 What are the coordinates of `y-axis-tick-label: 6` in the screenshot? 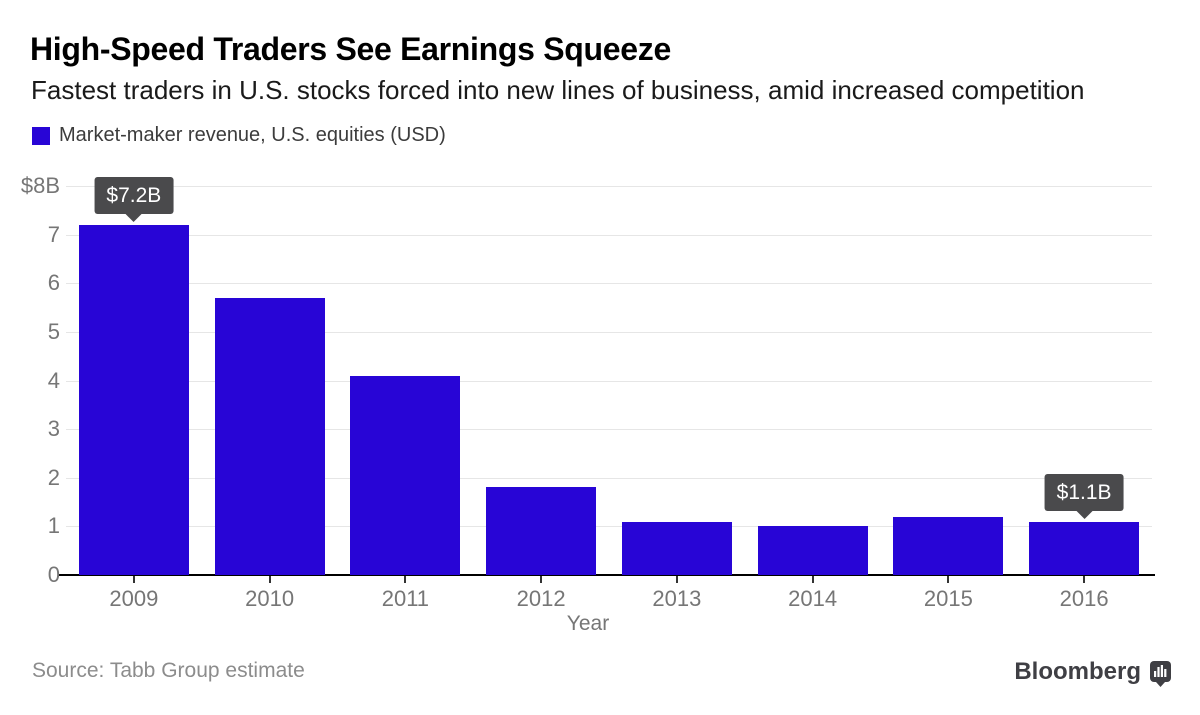 It's located at (53, 283).